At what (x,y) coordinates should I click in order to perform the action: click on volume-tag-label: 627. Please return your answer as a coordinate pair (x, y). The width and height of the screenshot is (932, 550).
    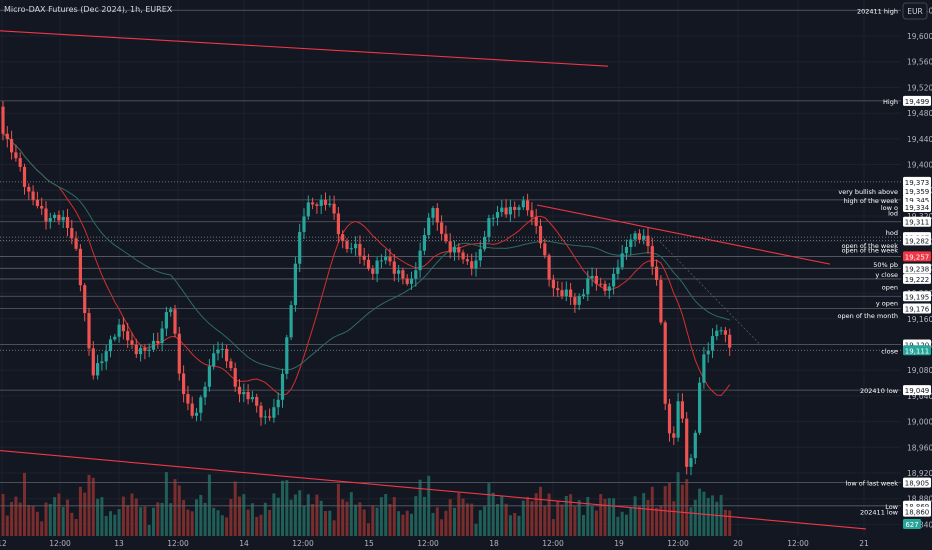
    Looking at the image, I should click on (911, 525).